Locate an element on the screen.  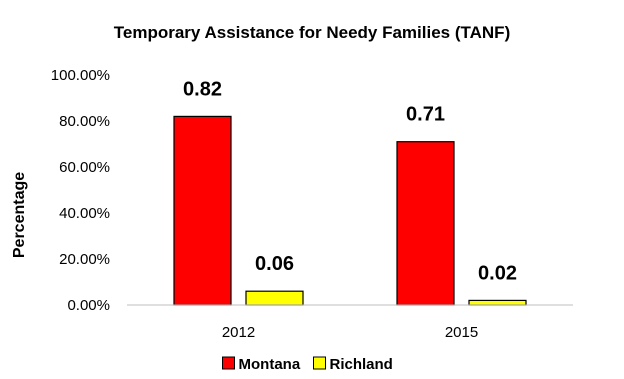
x-tick-label: 2012 is located at coordinates (238, 332).